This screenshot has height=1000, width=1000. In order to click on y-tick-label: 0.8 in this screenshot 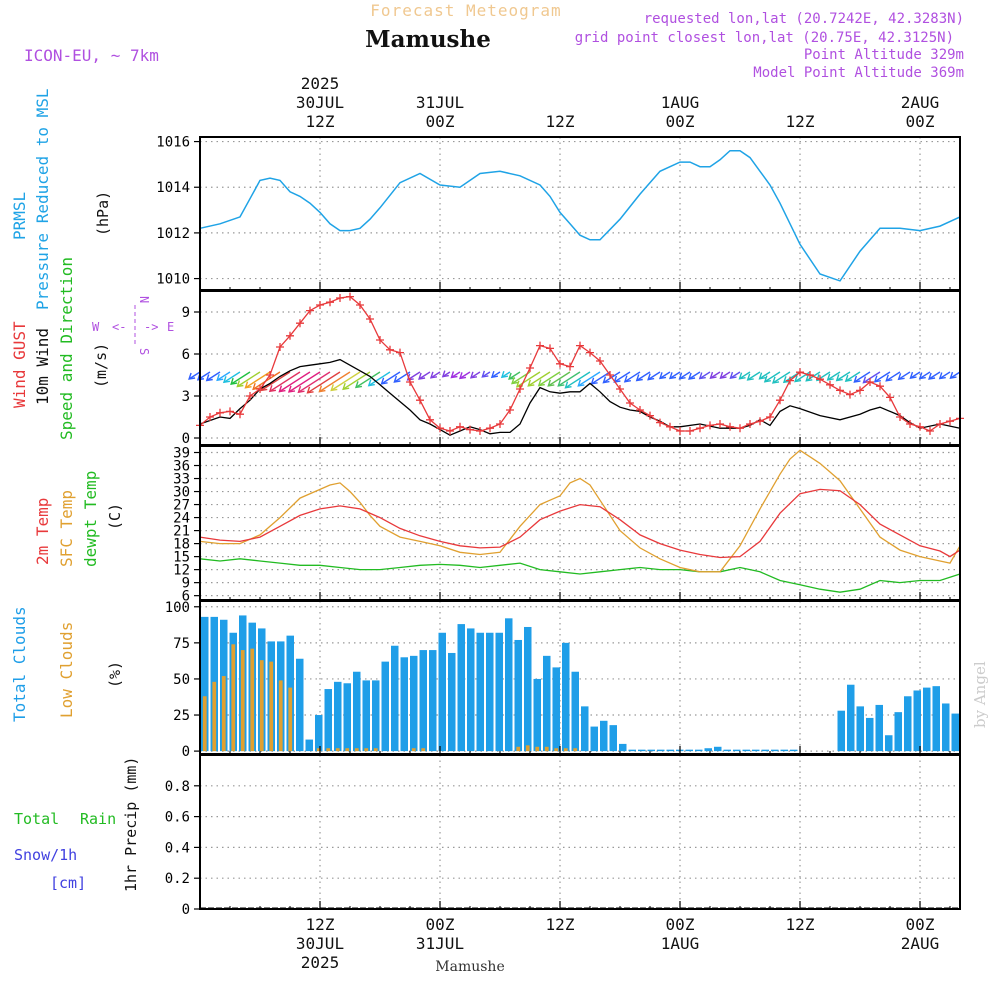, I will do `click(177, 787)`.